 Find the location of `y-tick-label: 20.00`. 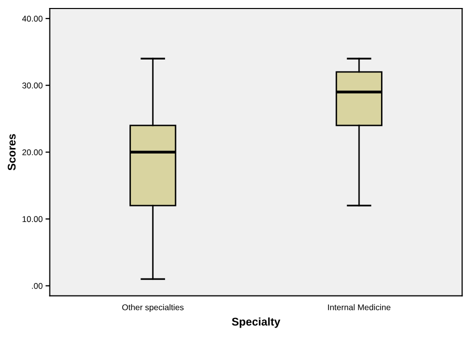

y-tick-label: 20.00 is located at coordinates (32, 152).